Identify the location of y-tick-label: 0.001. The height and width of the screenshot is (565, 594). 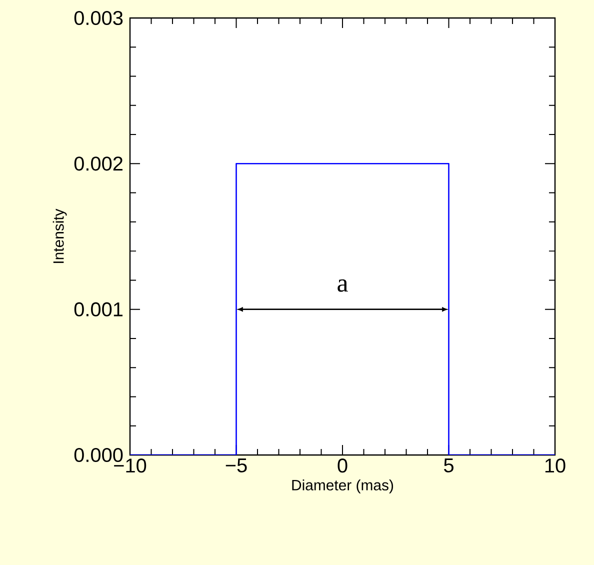
(98, 309).